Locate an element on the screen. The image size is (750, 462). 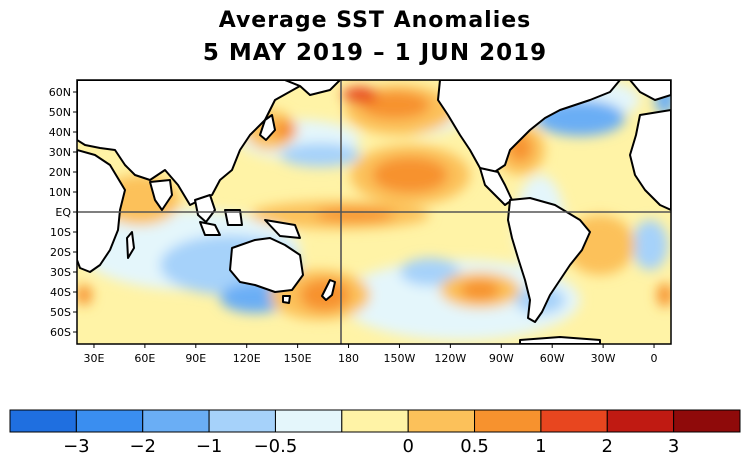
lat-label: 50N is located at coordinates (60, 112).